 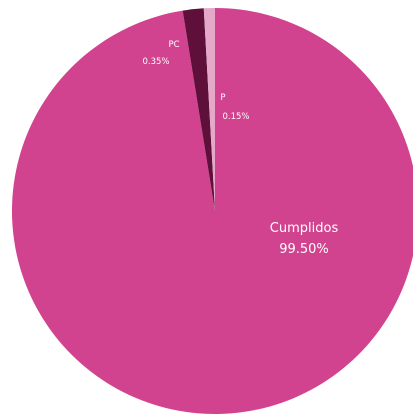 What do you see at coordinates (304, 249) in the screenshot?
I see `slice-value-cumplidos: 99.50%` at bounding box center [304, 249].